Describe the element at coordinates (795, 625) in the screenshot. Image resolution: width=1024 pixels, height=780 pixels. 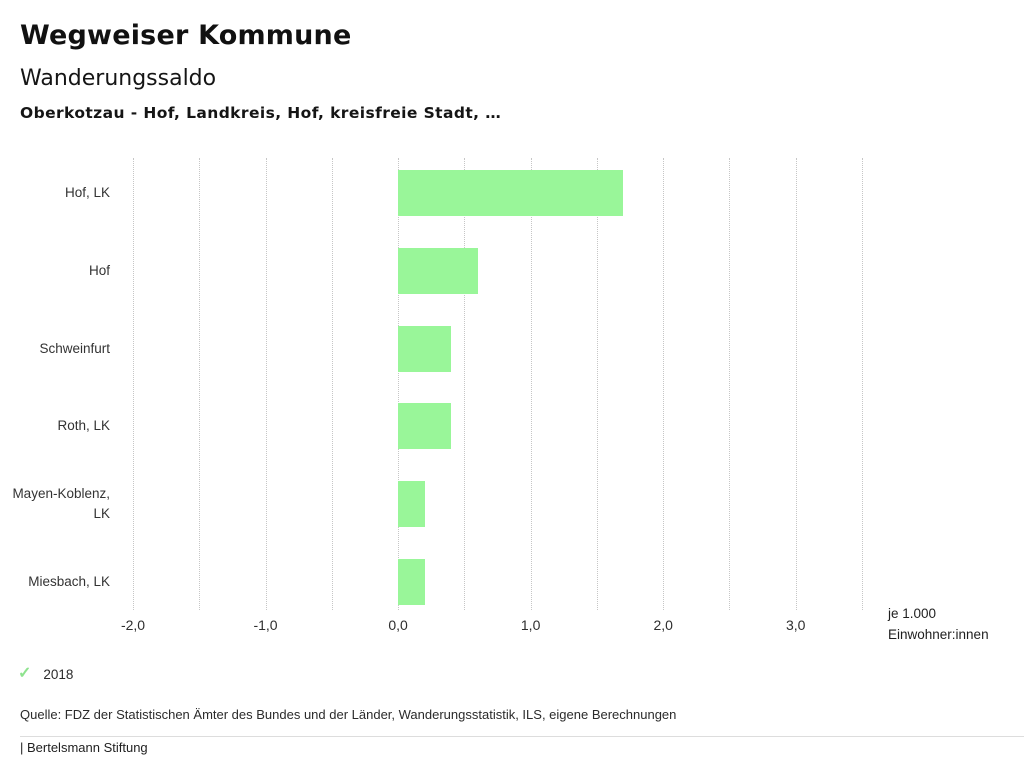
I see `x-tick-label: 3,0` at that location.